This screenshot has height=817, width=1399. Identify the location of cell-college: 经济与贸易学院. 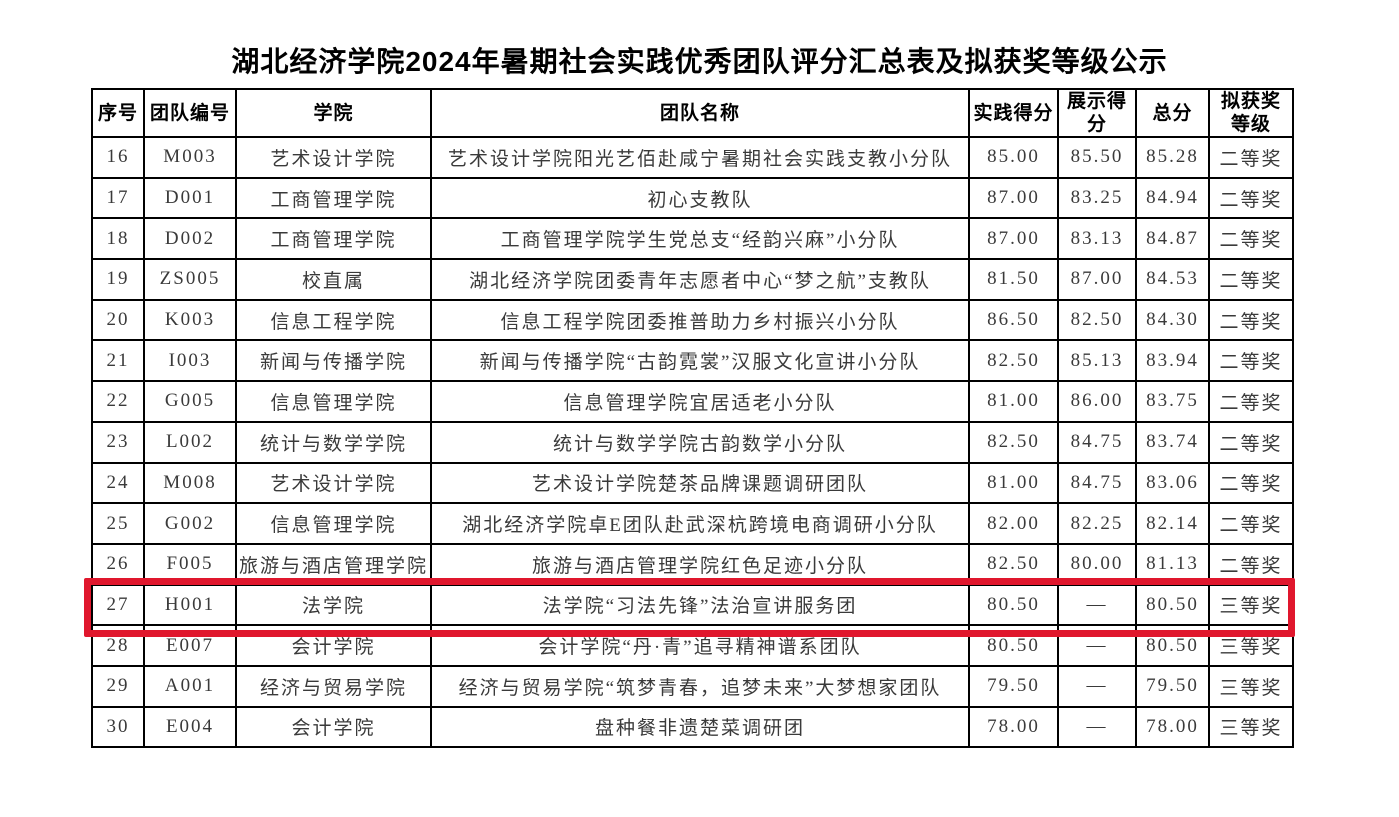
(333, 686).